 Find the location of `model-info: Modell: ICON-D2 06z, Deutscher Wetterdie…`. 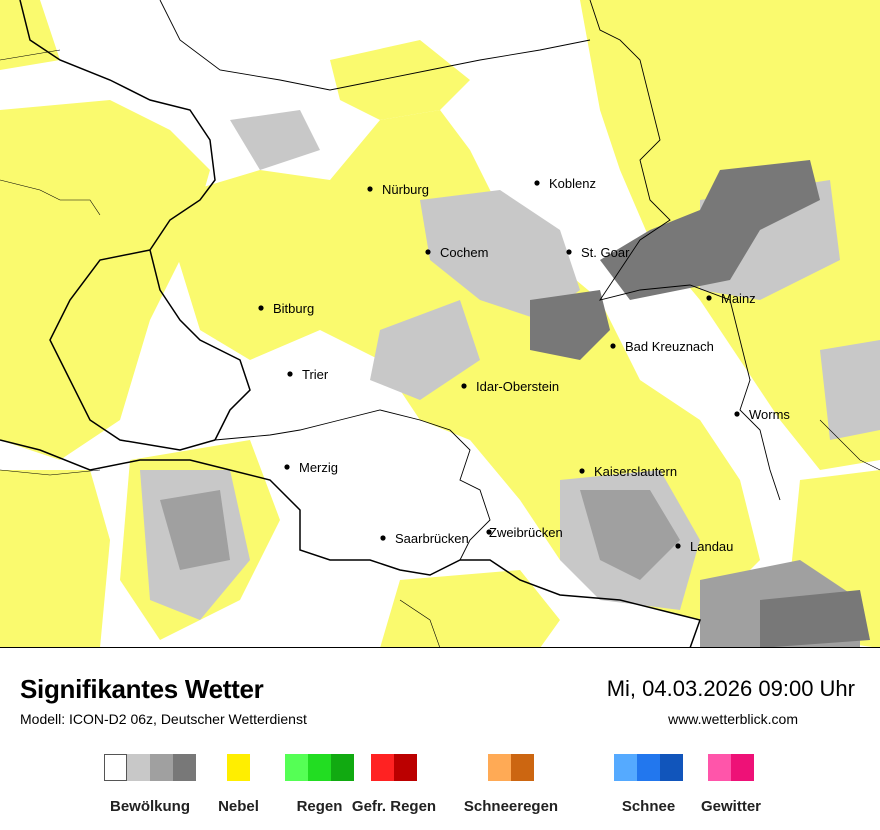

model-info: Modell: ICON-D2 06z, Deutscher Wetterdie… is located at coordinates (163, 719).